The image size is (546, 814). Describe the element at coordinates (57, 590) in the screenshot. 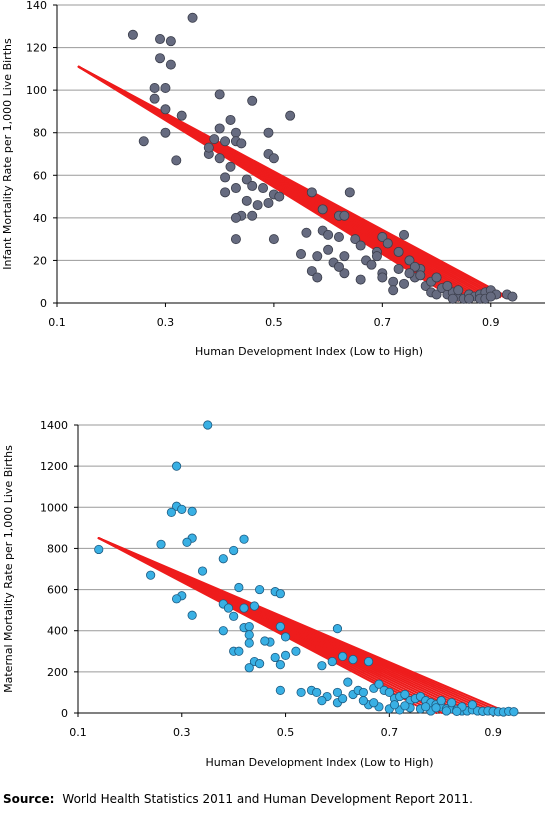

I see `y-tick-label: 600` at that location.